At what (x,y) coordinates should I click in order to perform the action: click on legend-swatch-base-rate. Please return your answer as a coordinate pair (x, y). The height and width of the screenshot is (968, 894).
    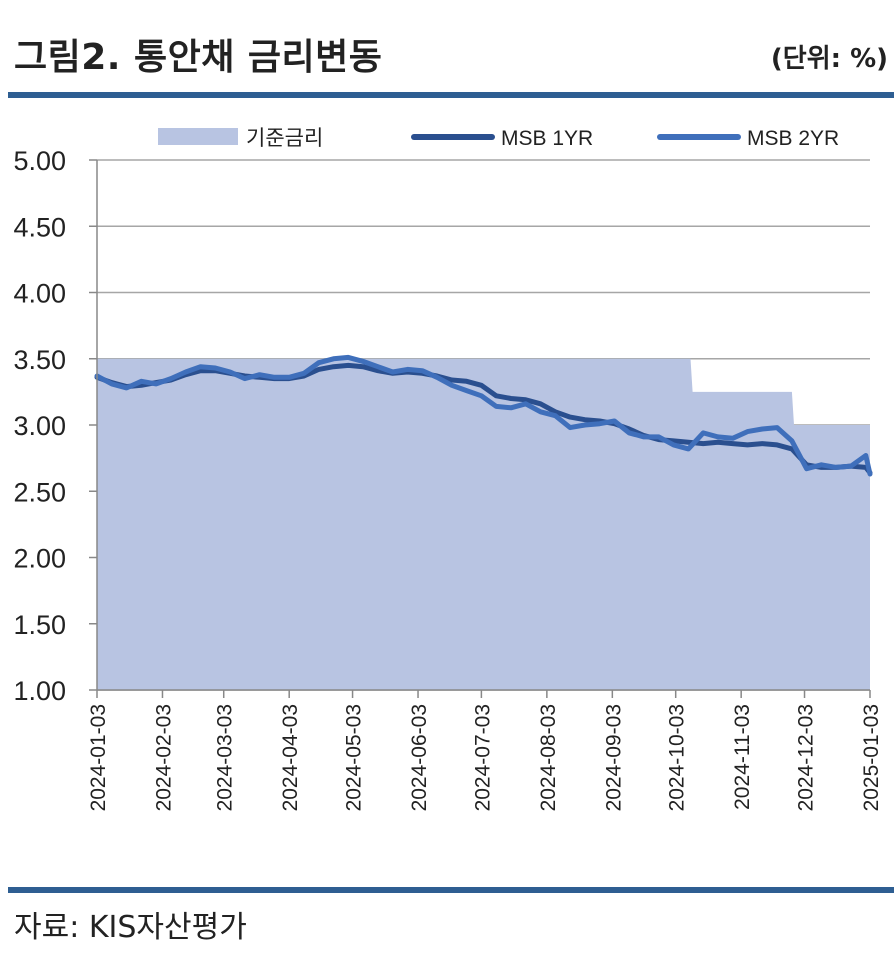
    Looking at the image, I should click on (198, 136).